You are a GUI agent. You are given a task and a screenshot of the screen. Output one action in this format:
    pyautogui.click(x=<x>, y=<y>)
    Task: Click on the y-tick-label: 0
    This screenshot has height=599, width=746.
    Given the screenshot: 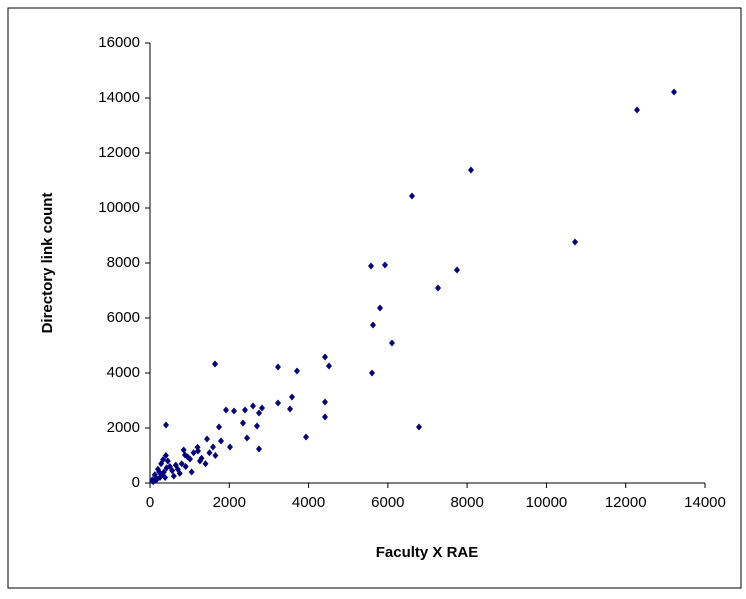 What is the action you would take?
    pyautogui.click(x=136, y=482)
    